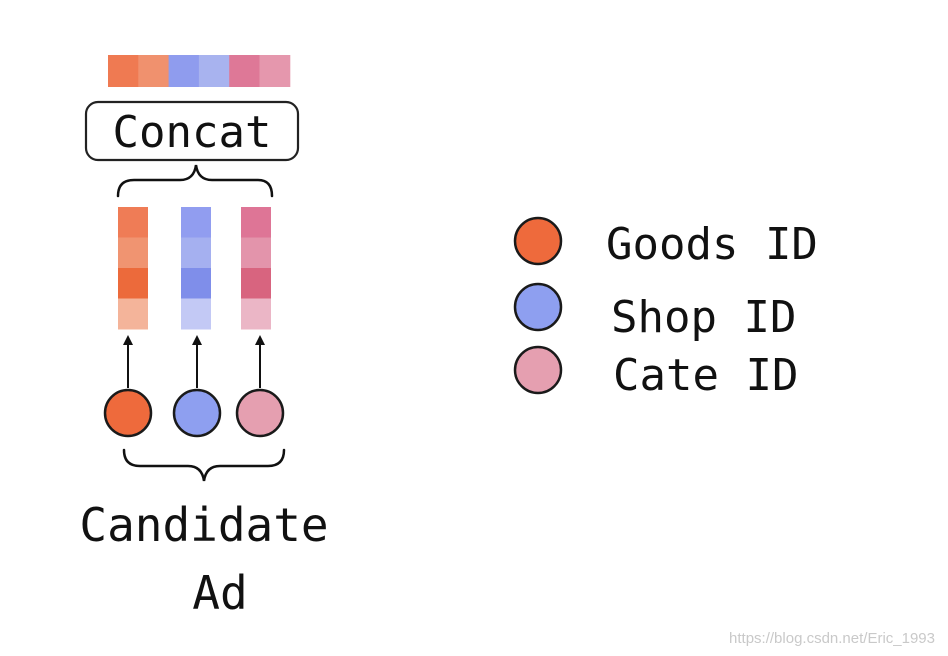 This screenshot has height=656, width=948. I want to click on goods-embedding-vector, so click(133, 268).